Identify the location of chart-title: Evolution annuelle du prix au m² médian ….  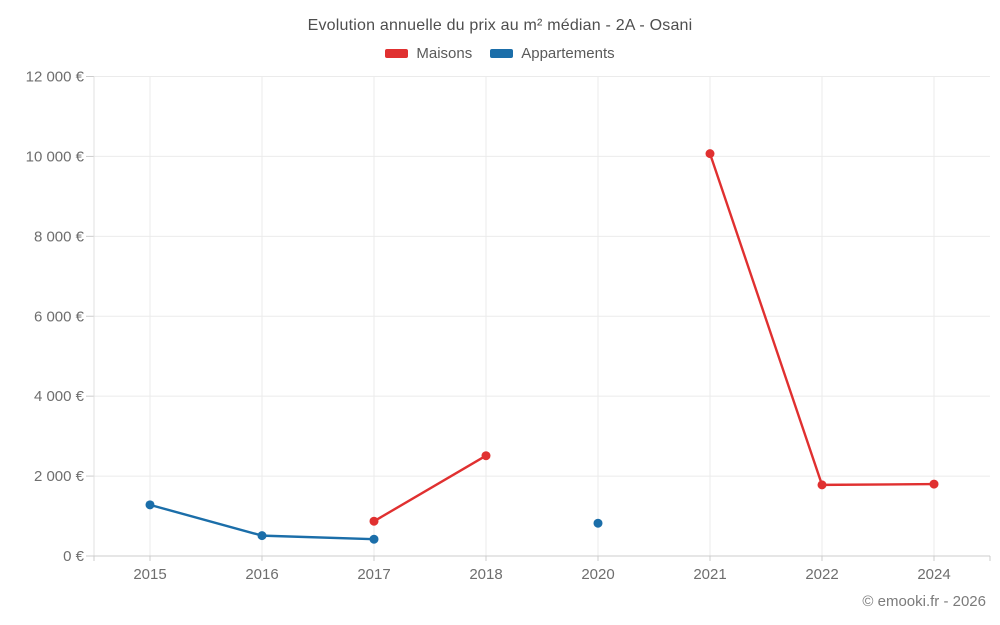
(500, 25).